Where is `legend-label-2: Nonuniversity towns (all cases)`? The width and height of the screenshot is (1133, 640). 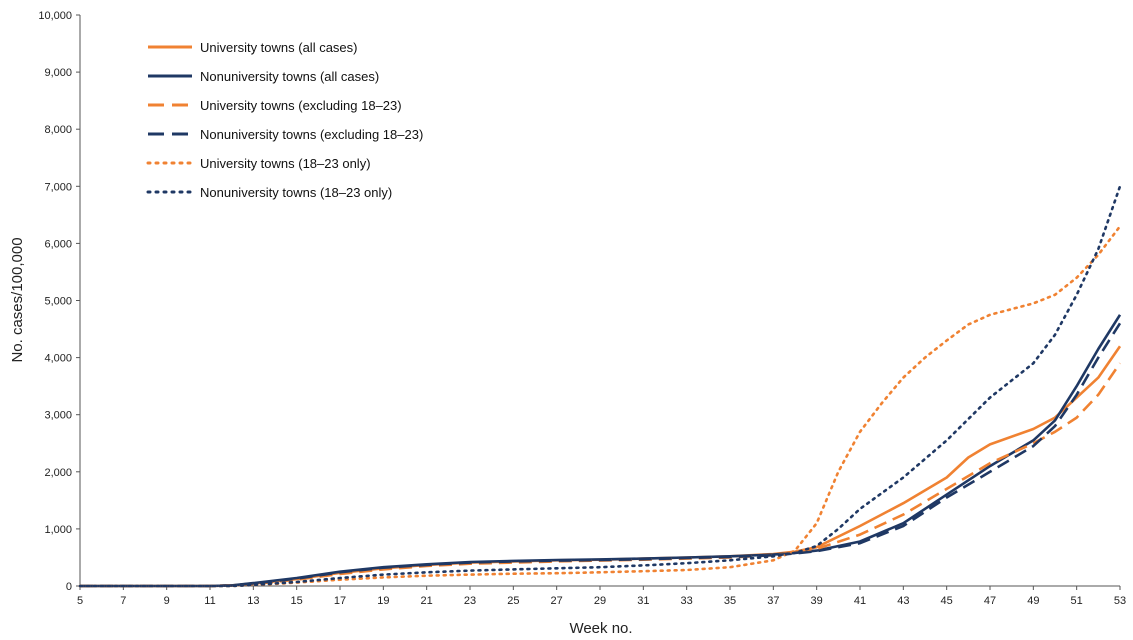 legend-label-2: Nonuniversity towns (all cases) is located at coordinates (289, 76).